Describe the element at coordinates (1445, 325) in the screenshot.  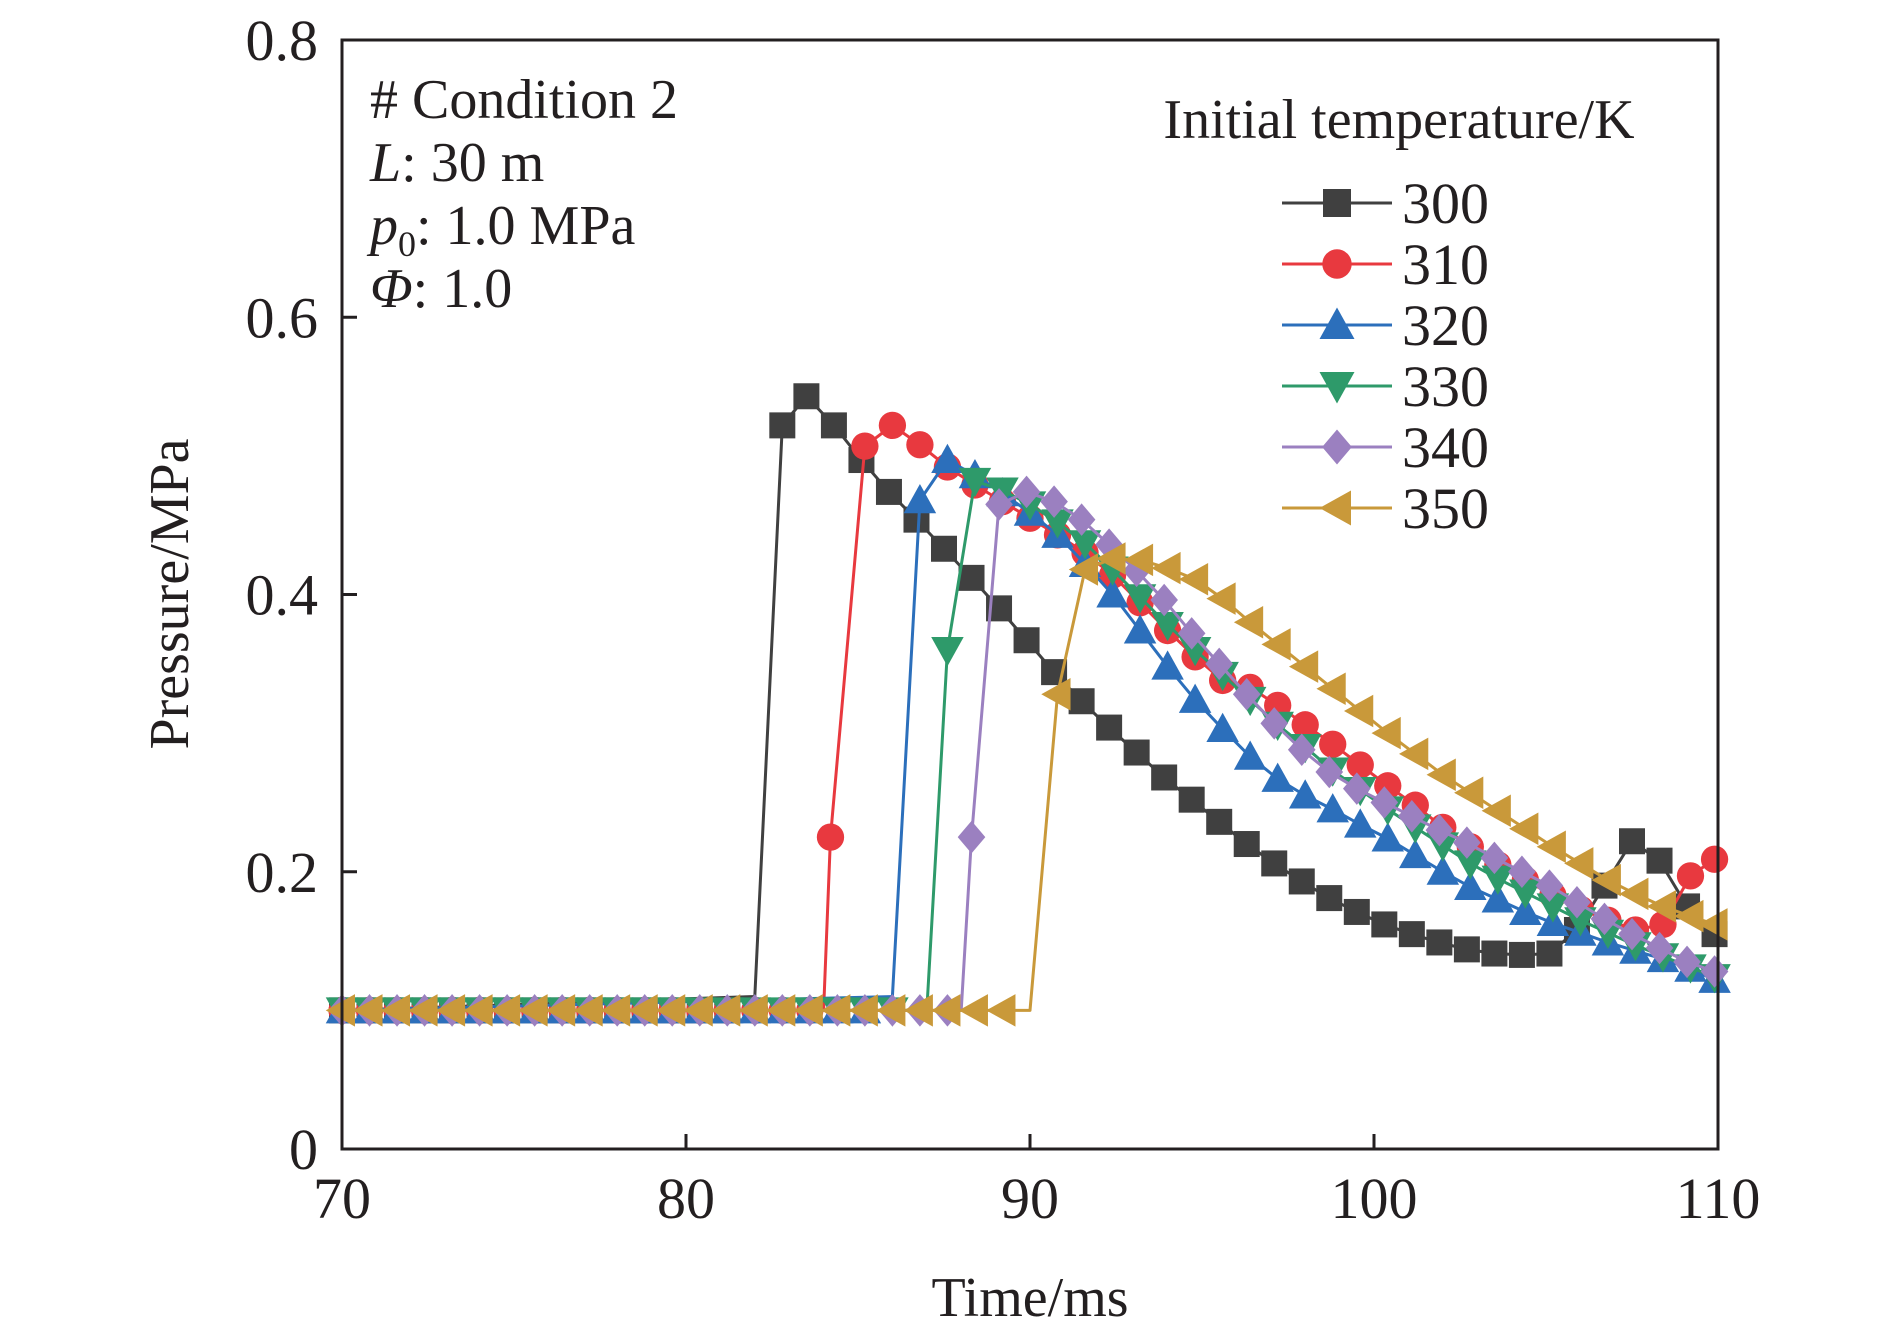
I see `legend-label: 320` at that location.